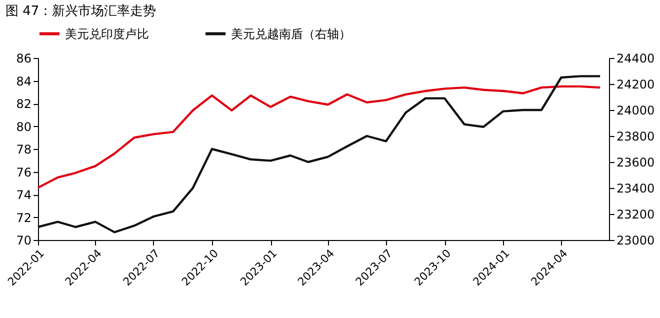 The height and width of the screenshot is (318, 660). Describe the element at coordinates (81, 11) in the screenshot. I see `chart-title: 图 47：新兴市场汇率走势` at that location.